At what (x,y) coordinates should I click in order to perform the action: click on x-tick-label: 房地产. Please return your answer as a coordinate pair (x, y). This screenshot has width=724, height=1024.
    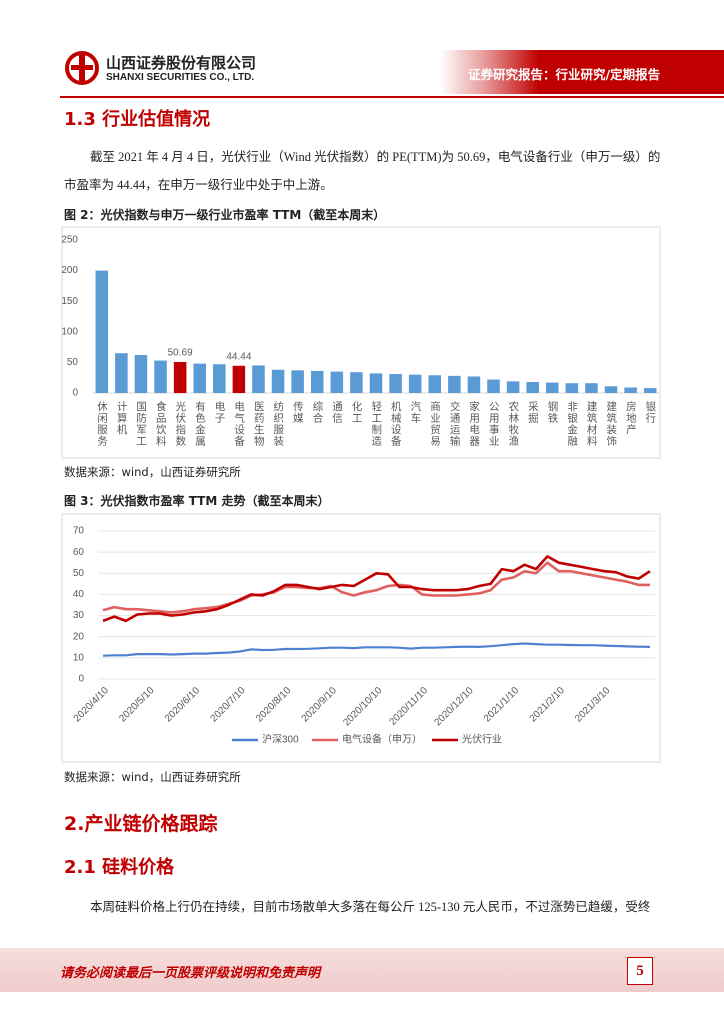
    Looking at the image, I should click on (631, 417).